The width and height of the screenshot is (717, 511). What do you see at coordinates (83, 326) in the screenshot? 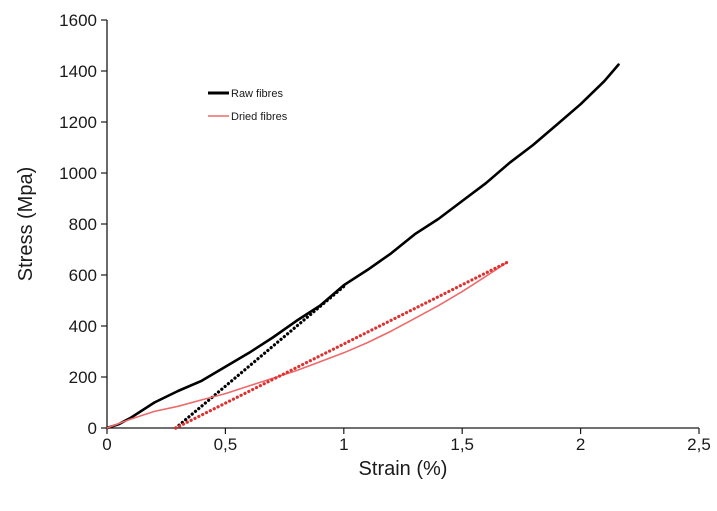
I see `y-tick-label: 400` at bounding box center [83, 326].